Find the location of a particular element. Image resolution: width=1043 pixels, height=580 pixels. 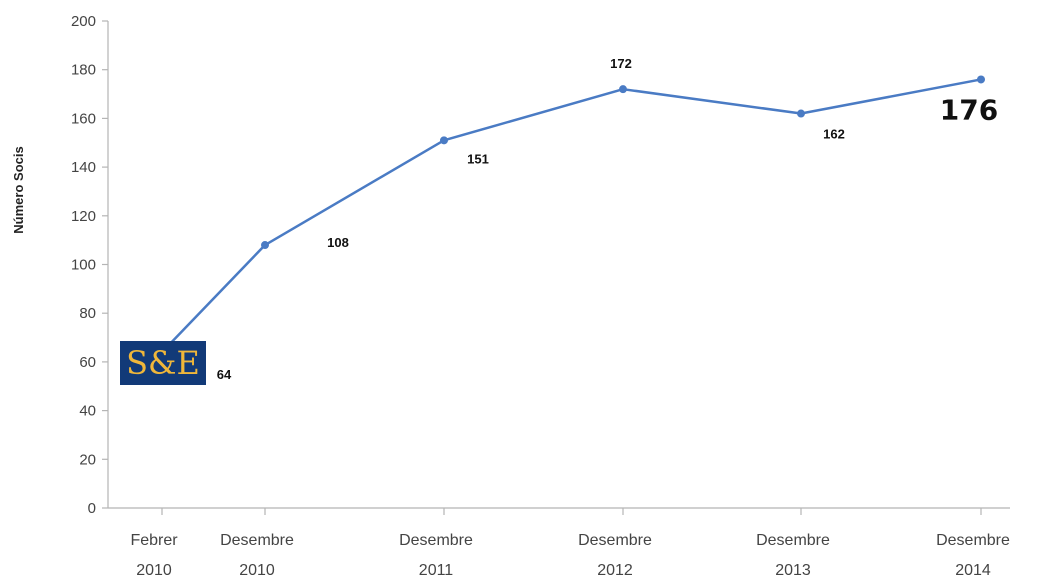

y-axis: 0 20 40 60 80 100 120 140 160 180 200 is located at coordinates (90, 265).